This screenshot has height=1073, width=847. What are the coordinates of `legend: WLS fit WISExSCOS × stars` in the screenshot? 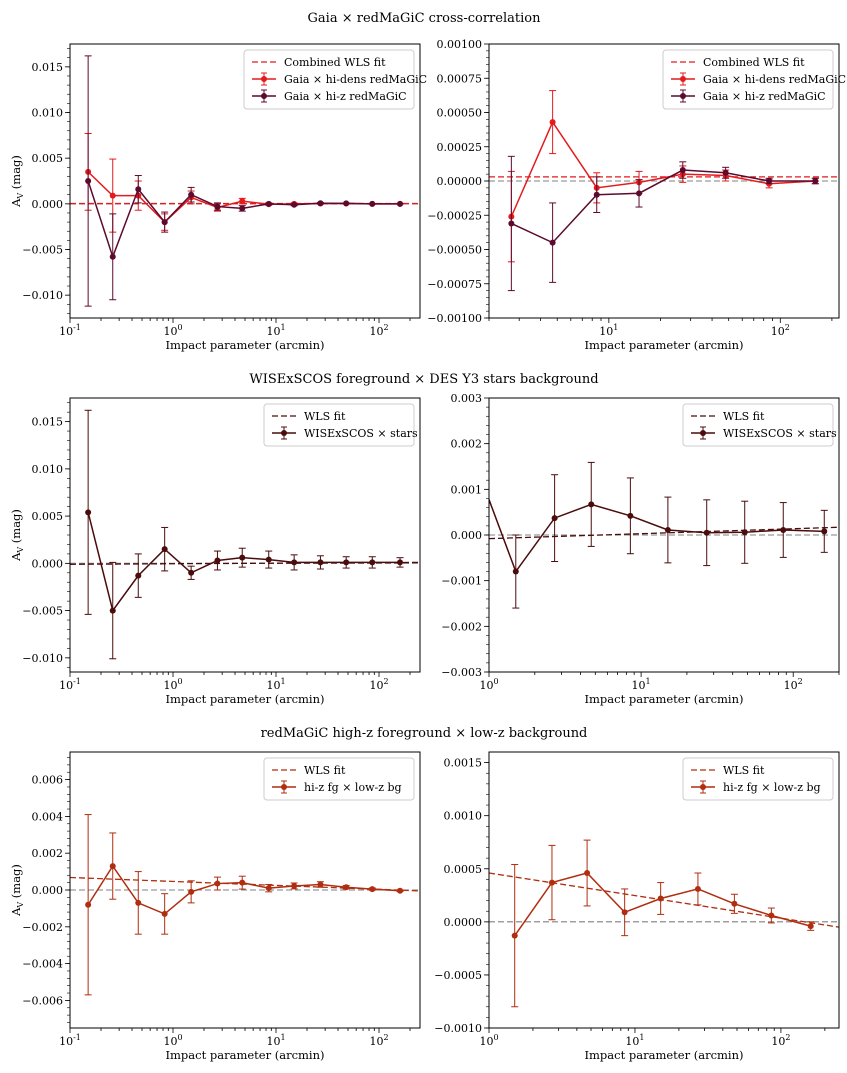 It's located at (759, 425).